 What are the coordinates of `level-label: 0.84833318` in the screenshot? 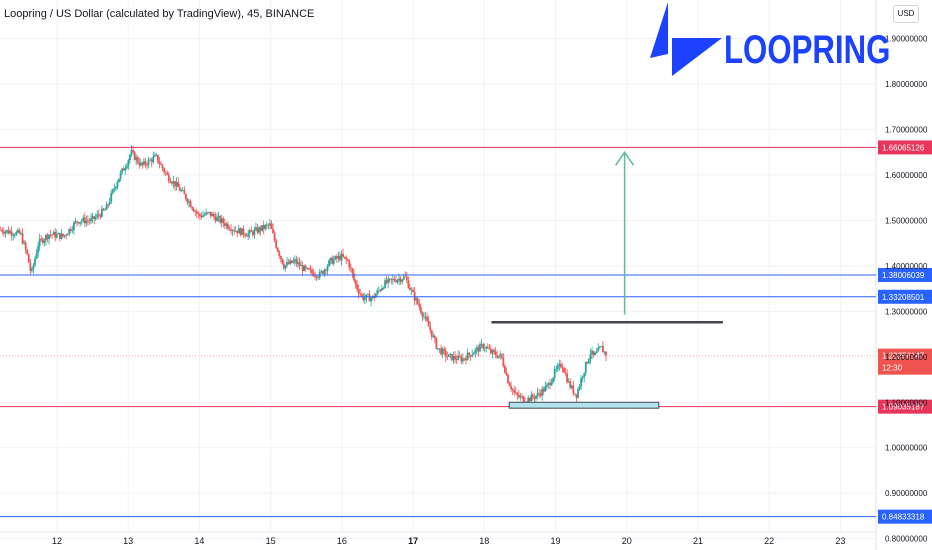 It's located at (903, 517).